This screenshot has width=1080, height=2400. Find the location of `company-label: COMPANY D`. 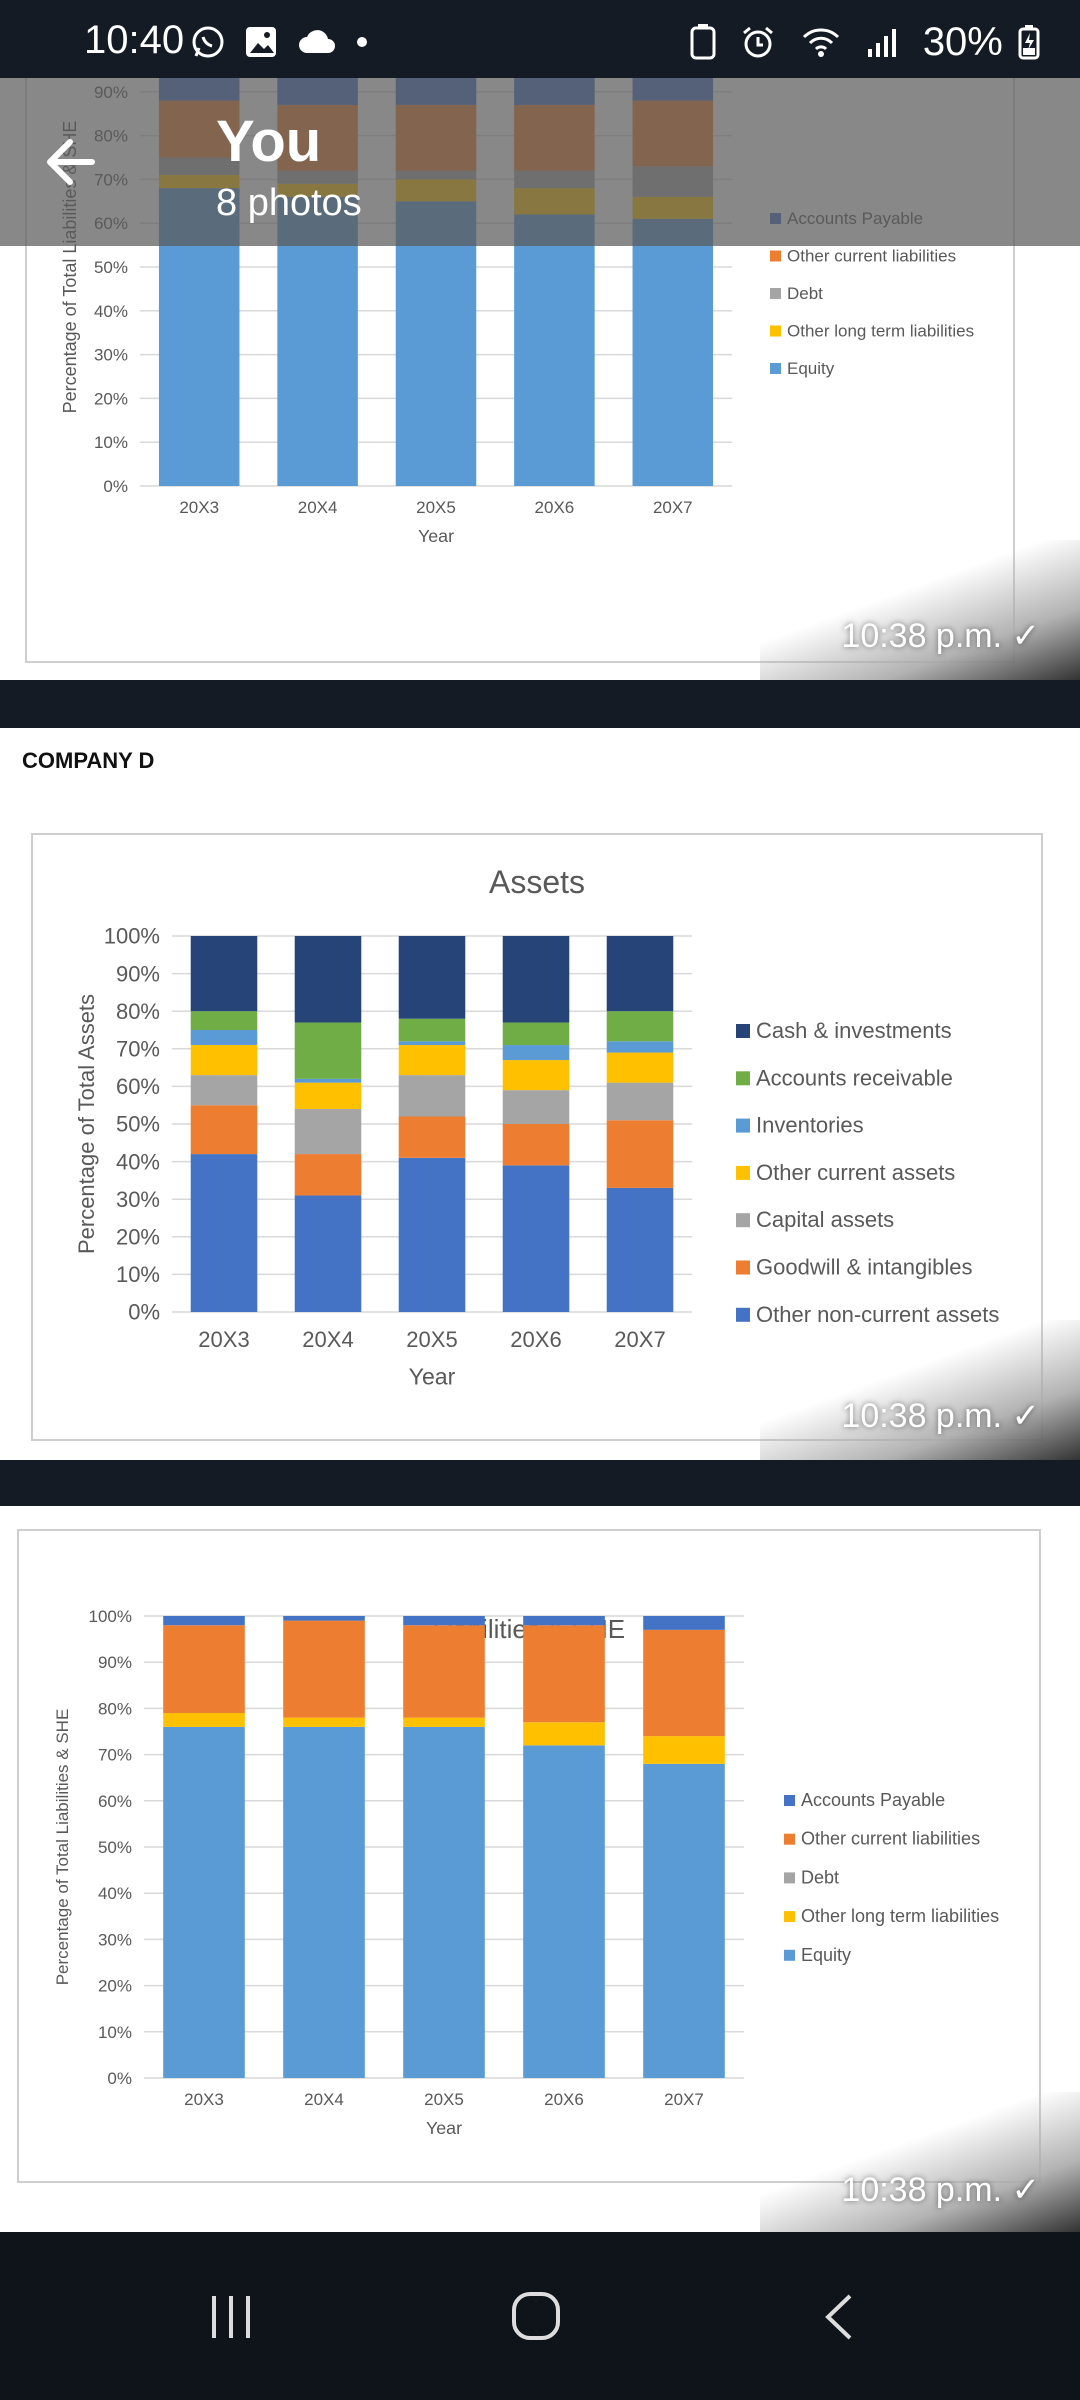

company-label: COMPANY D is located at coordinates (88, 760).